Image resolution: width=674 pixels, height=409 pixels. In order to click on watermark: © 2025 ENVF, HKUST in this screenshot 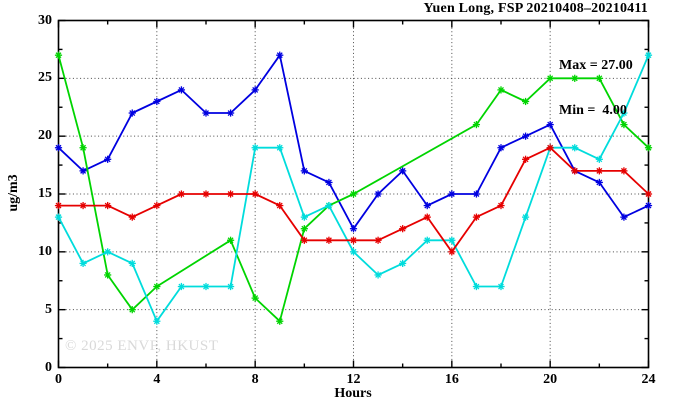, I will do `click(142, 346)`.